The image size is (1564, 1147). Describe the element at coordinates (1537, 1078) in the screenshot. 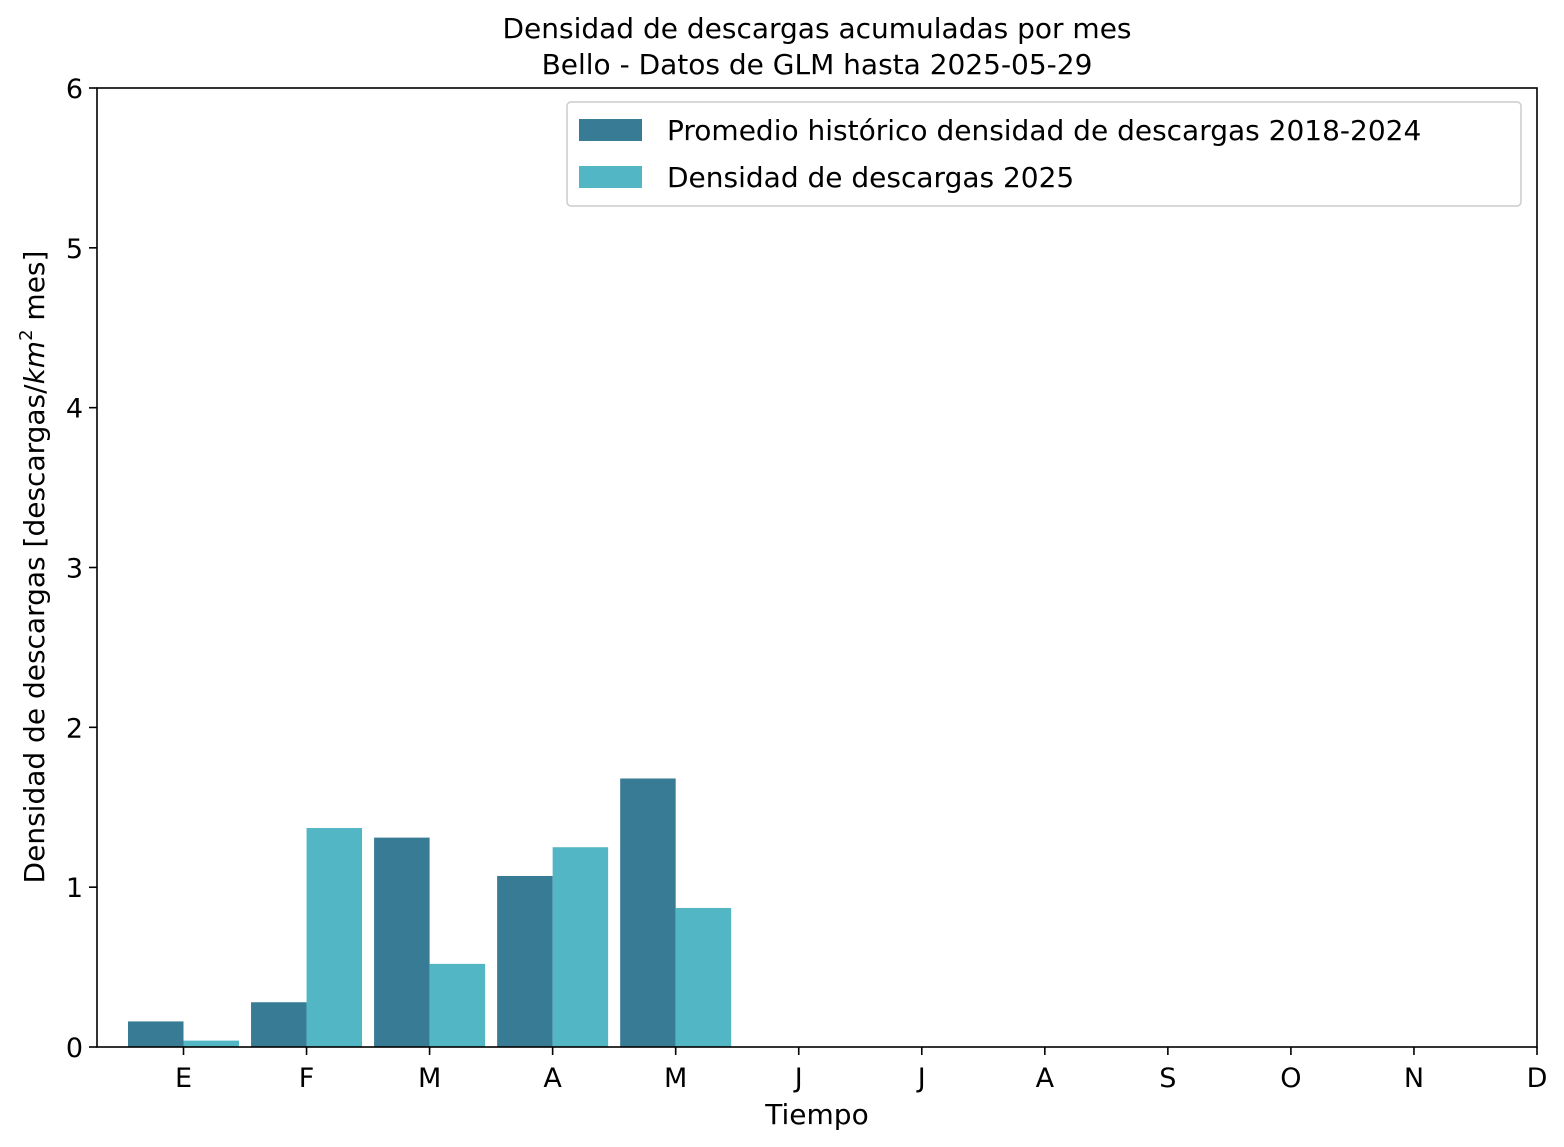

I see `x-tick-label: D` at that location.